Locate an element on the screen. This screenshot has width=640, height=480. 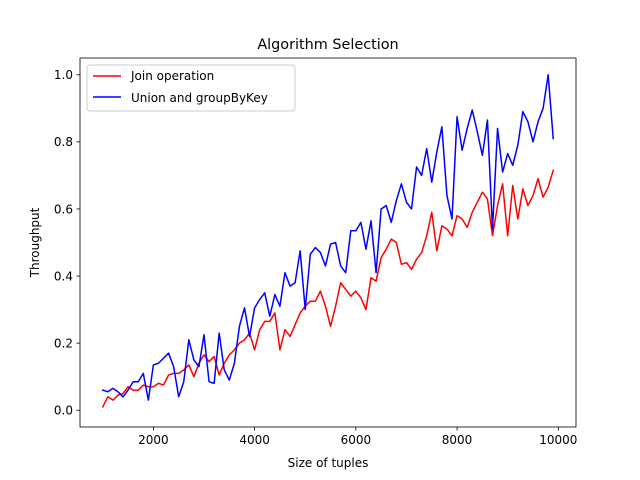
y-tick-label: 1.0 is located at coordinates (63, 75).